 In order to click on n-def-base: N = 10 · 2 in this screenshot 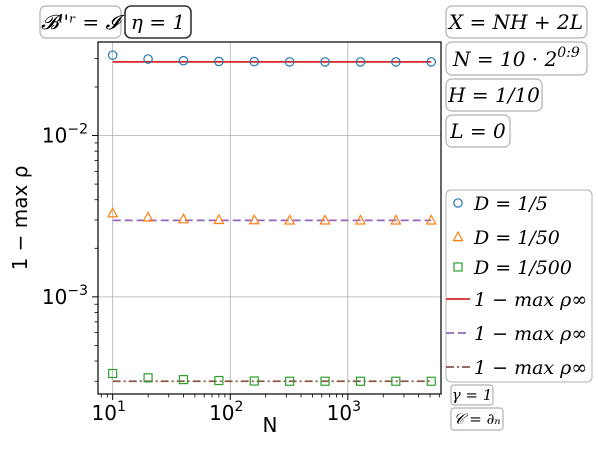, I will do `click(504, 59)`.